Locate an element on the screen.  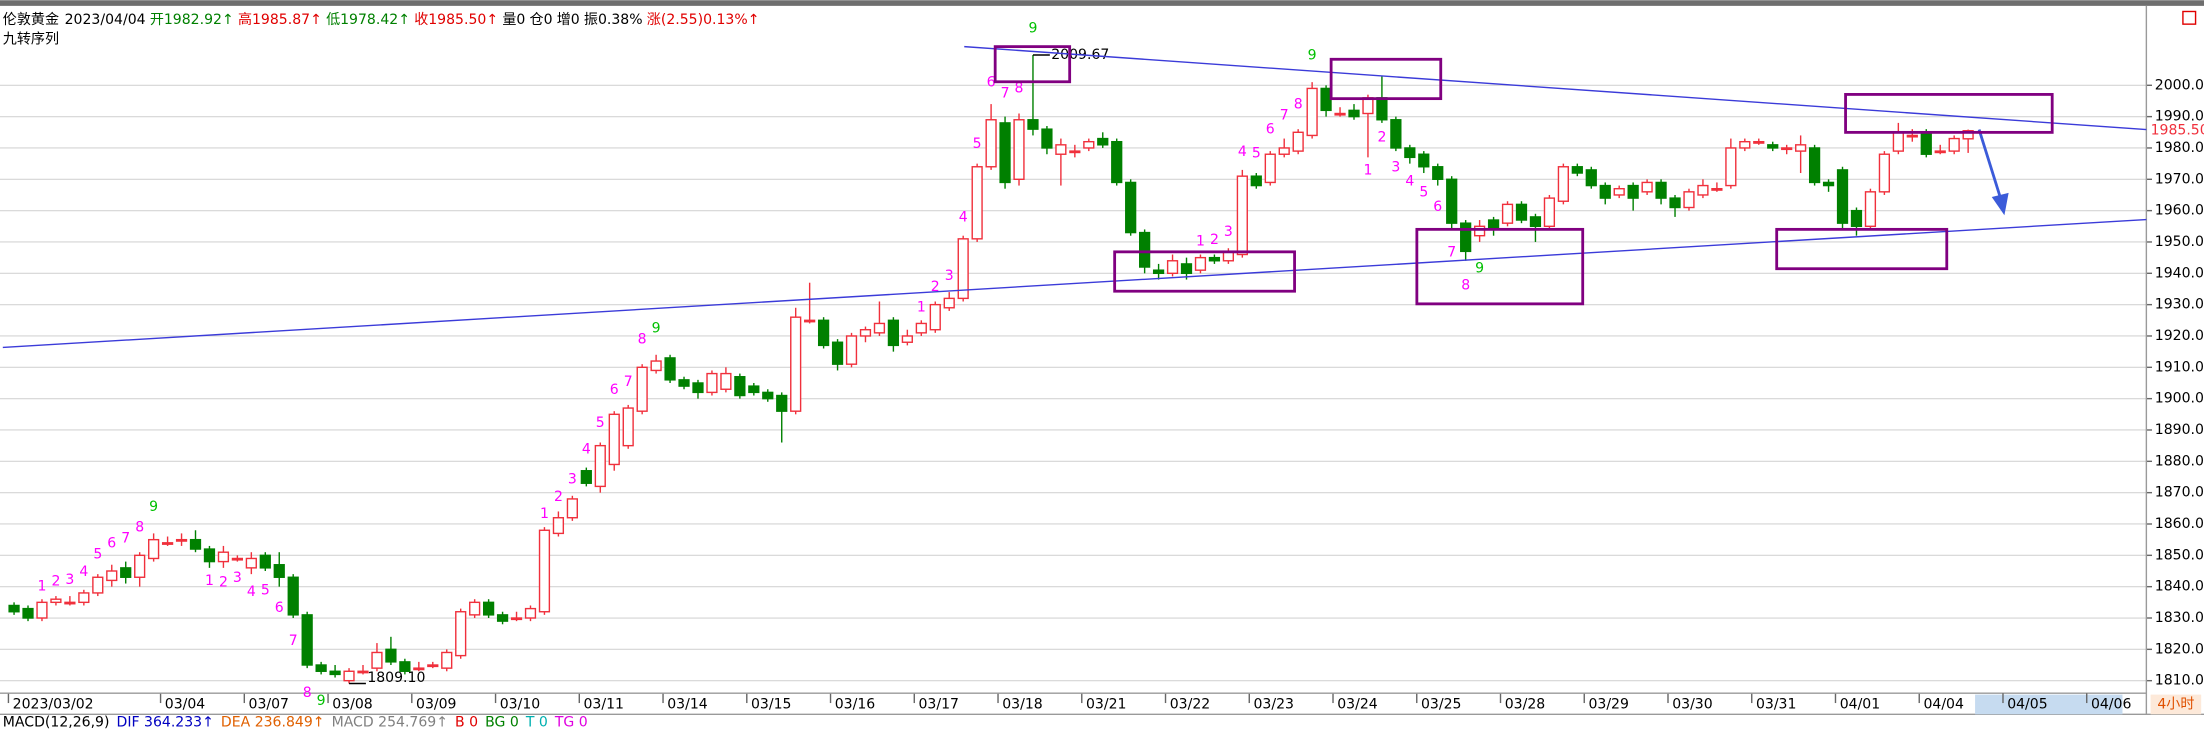
arrow is located at coordinates (1989, 163).